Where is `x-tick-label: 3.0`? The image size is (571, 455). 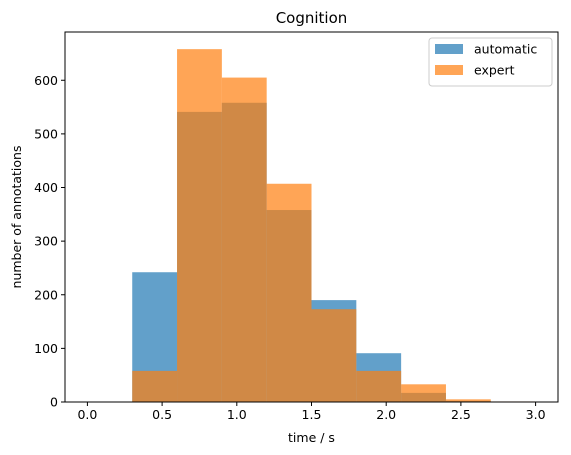 x-tick-label: 3.0 is located at coordinates (536, 414).